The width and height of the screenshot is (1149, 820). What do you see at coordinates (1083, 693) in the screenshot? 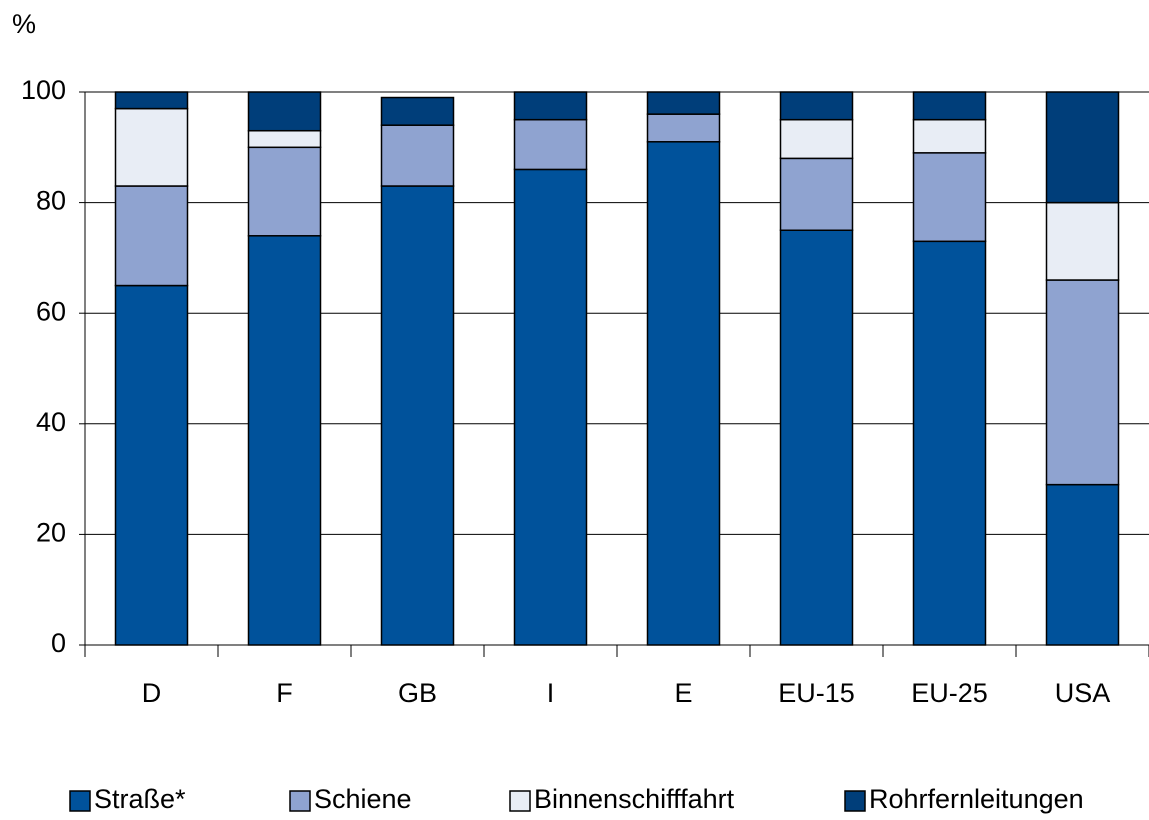
I see `x-tick-label: USA` at bounding box center [1083, 693].